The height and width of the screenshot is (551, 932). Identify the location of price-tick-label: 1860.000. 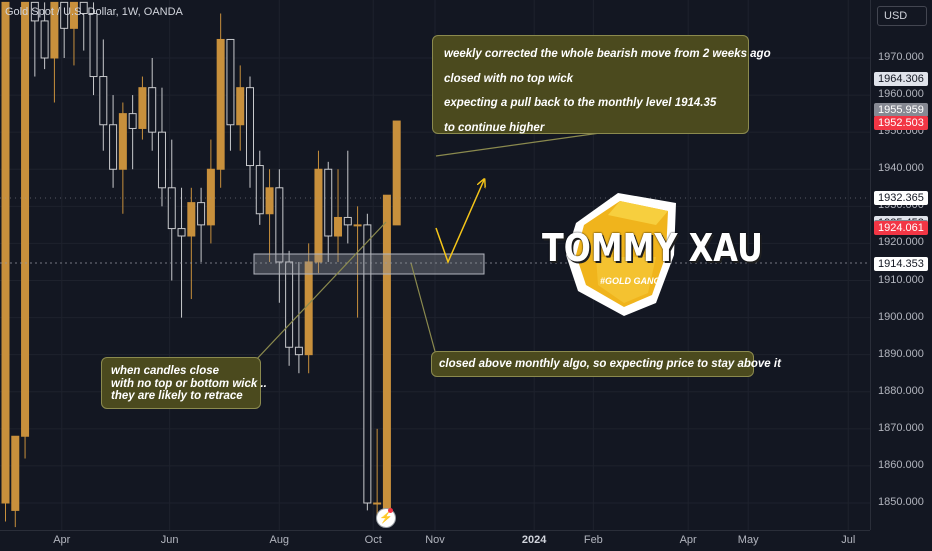
(901, 464).